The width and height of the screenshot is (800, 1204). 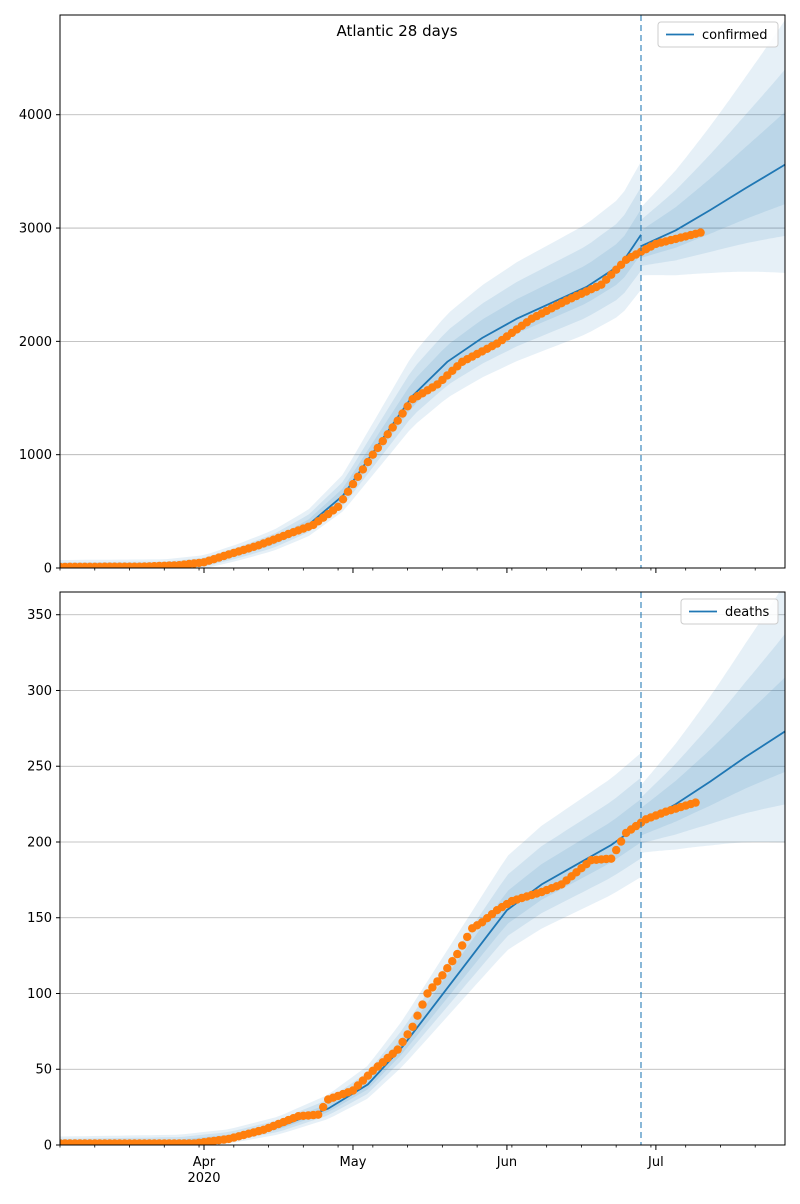 I want to click on y-tick-label: 50, so click(x=43, y=1070).